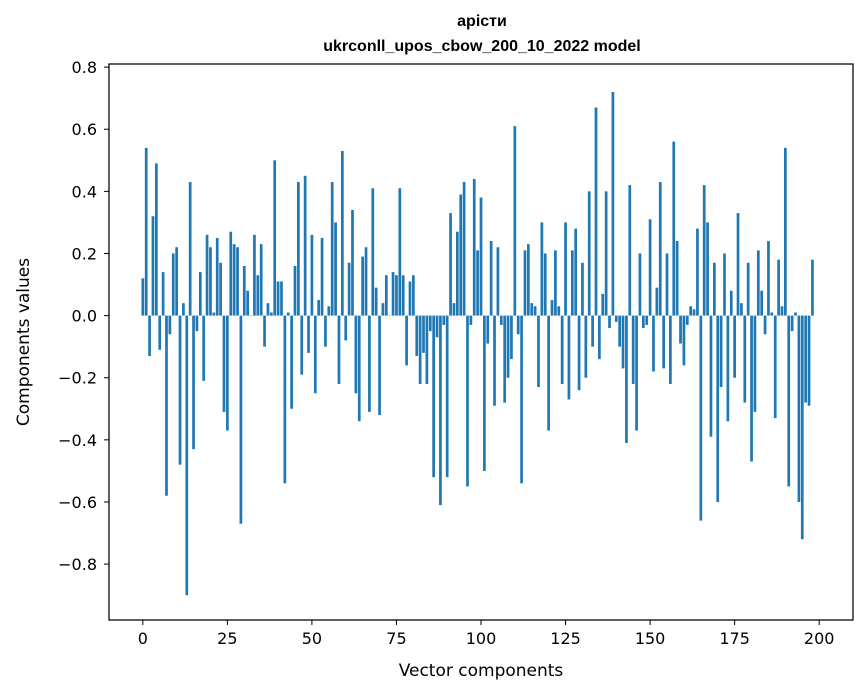 The image size is (867, 696). Describe the element at coordinates (77, 440) in the screenshot. I see `y-tick-label: −0.4` at that location.